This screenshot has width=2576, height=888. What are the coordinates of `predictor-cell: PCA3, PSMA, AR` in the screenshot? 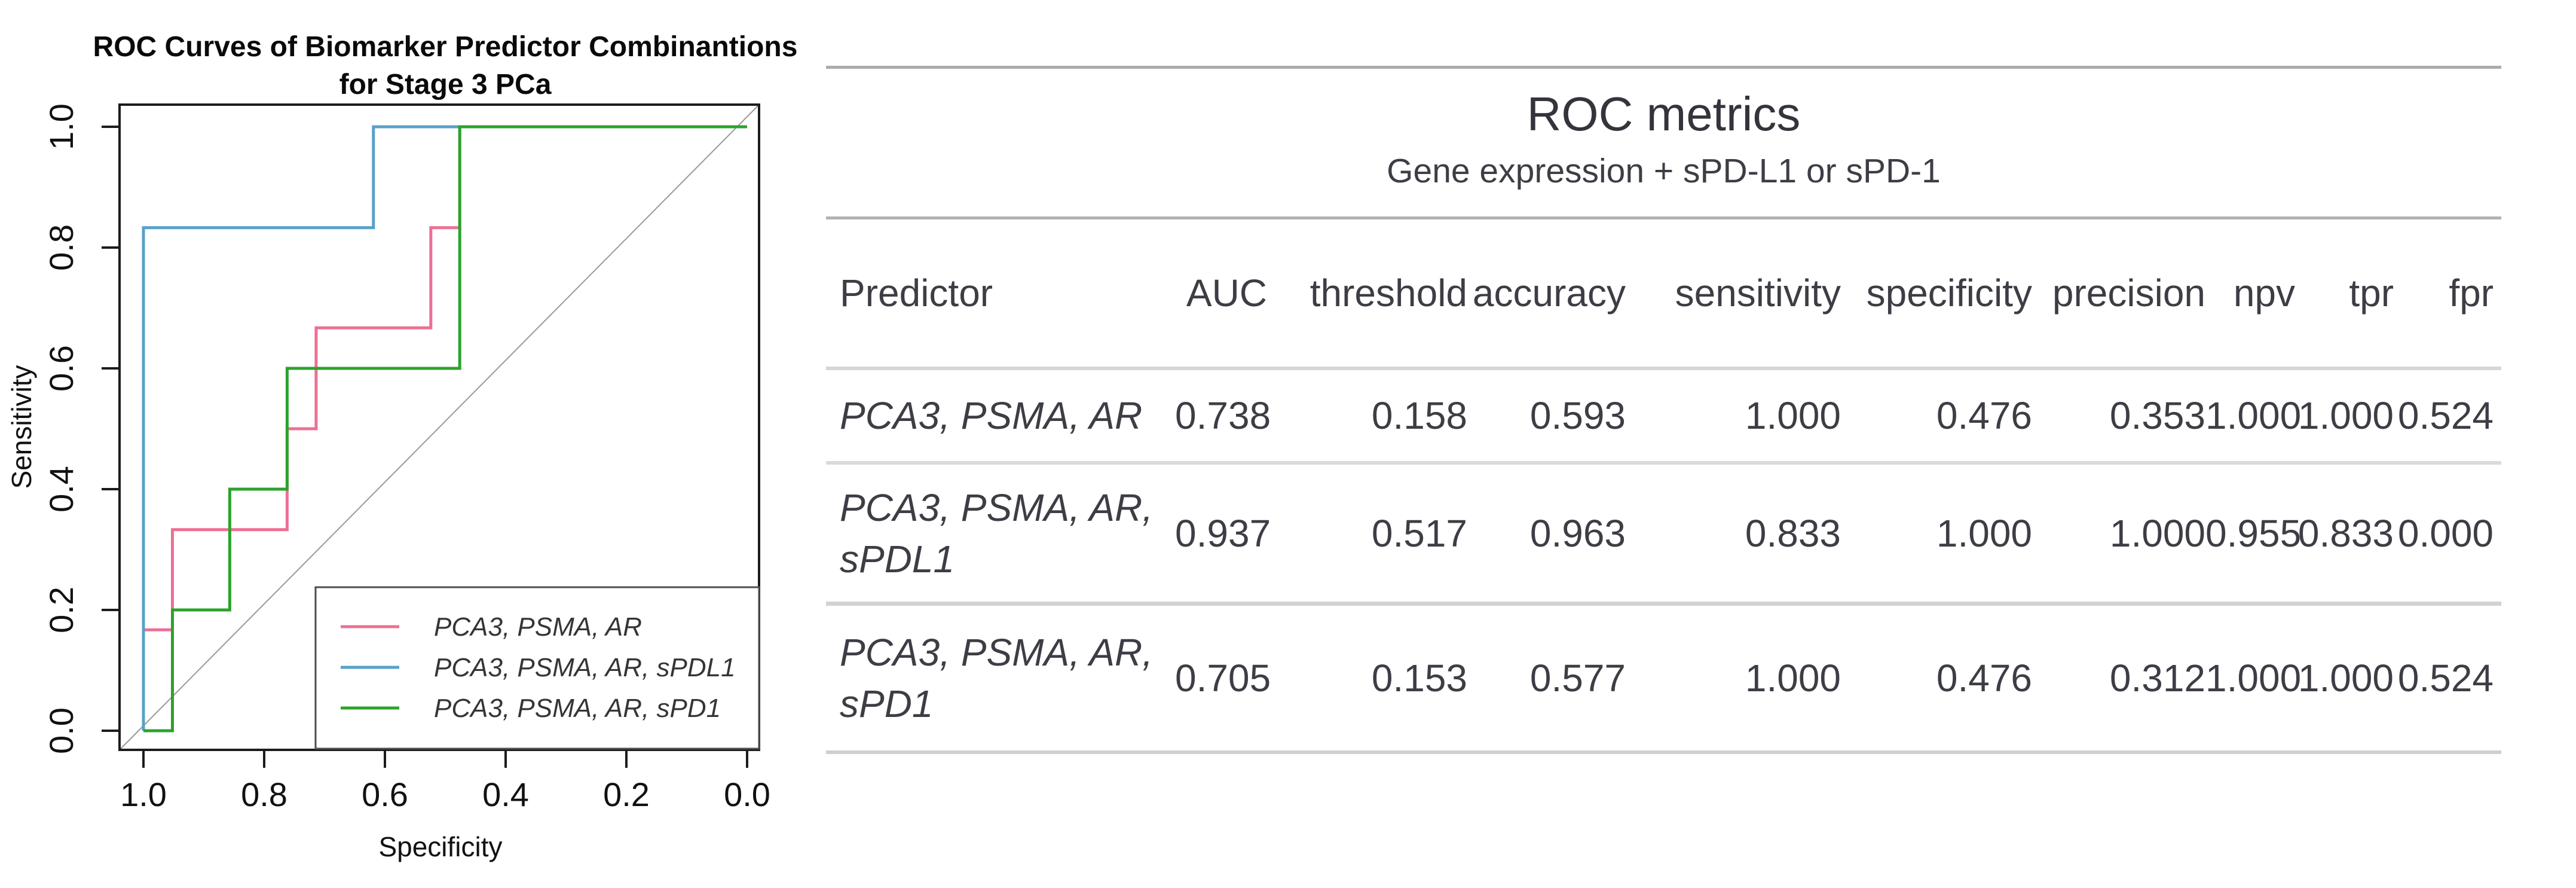 It's located at (1000, 415).